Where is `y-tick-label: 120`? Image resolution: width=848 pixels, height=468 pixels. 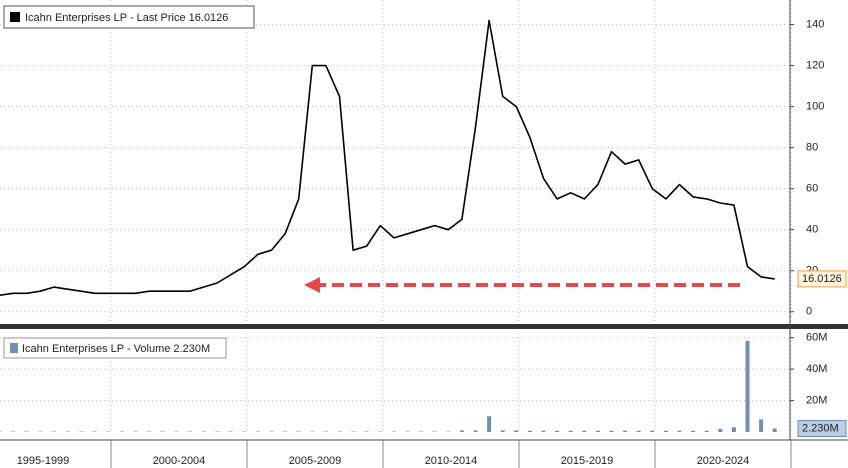 y-tick-label: 120 is located at coordinates (815, 65).